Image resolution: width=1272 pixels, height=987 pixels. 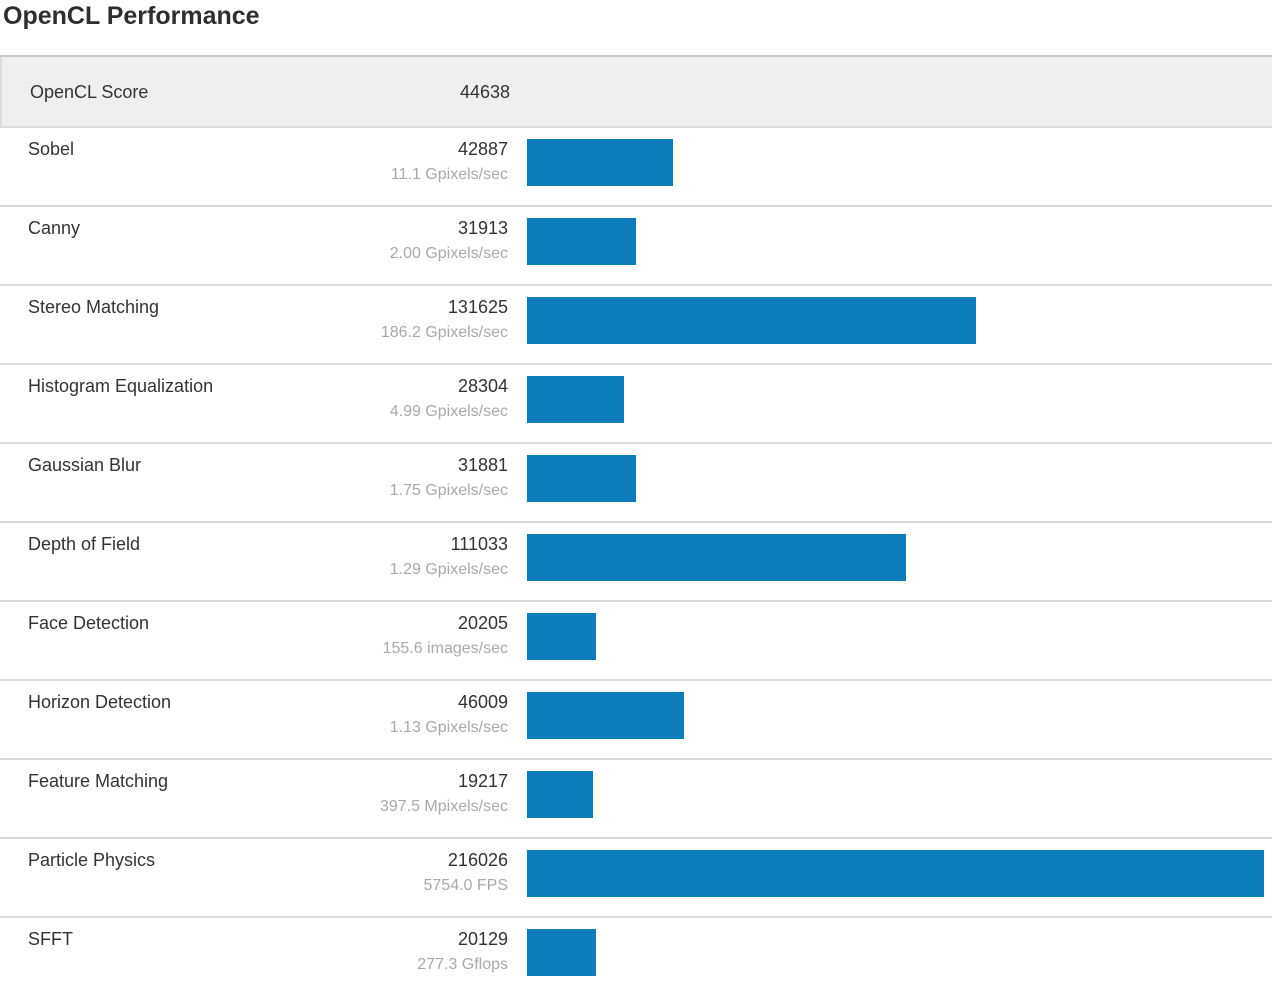 What do you see at coordinates (51, 149) in the screenshot?
I see `test-name: Sobel` at bounding box center [51, 149].